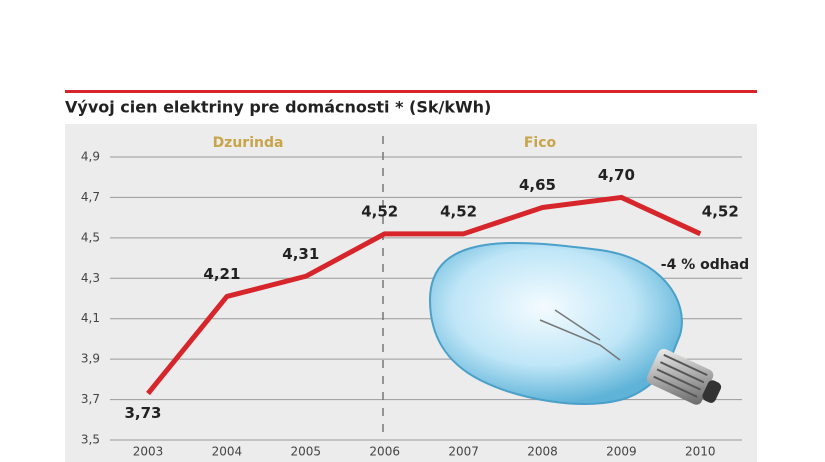 The image size is (825, 462). What do you see at coordinates (542, 452) in the screenshot?
I see `x-tick-label: 2008` at bounding box center [542, 452].